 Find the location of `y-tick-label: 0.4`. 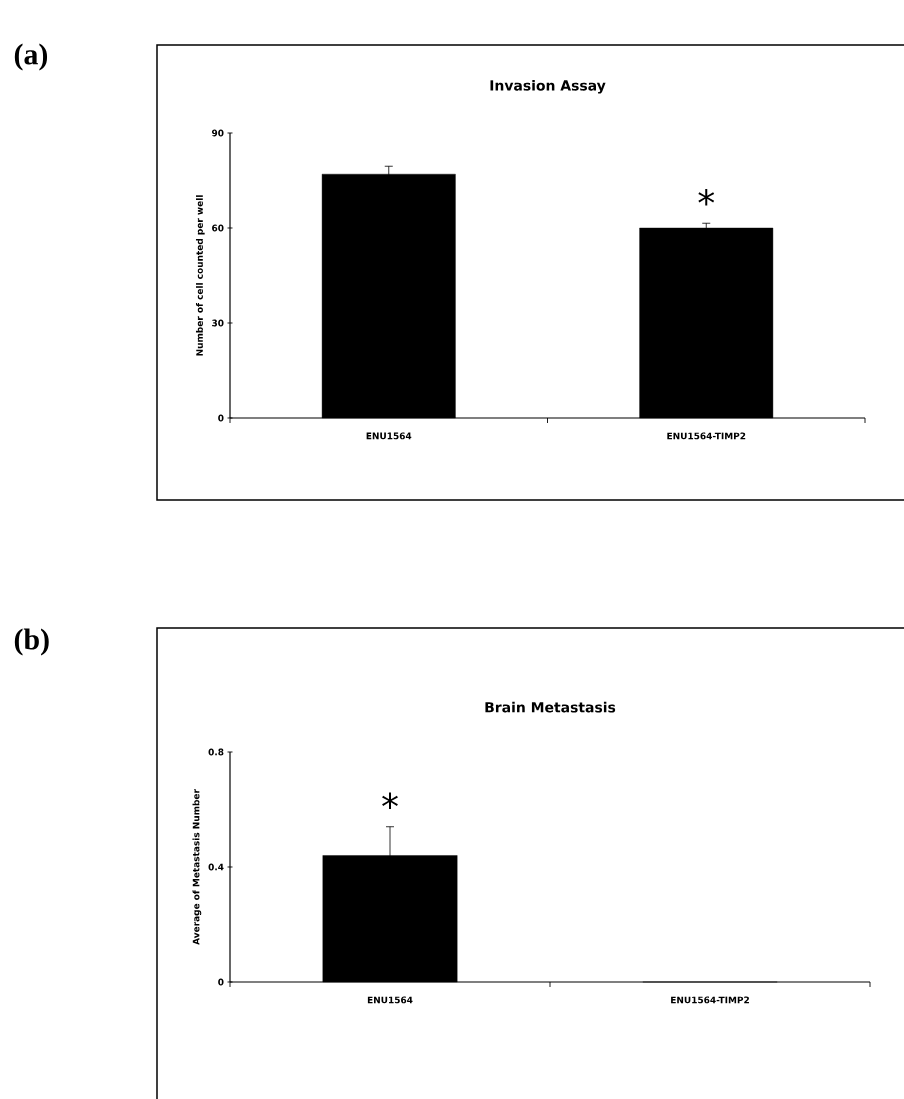

y-tick-label: 0.4 is located at coordinates (216, 867).